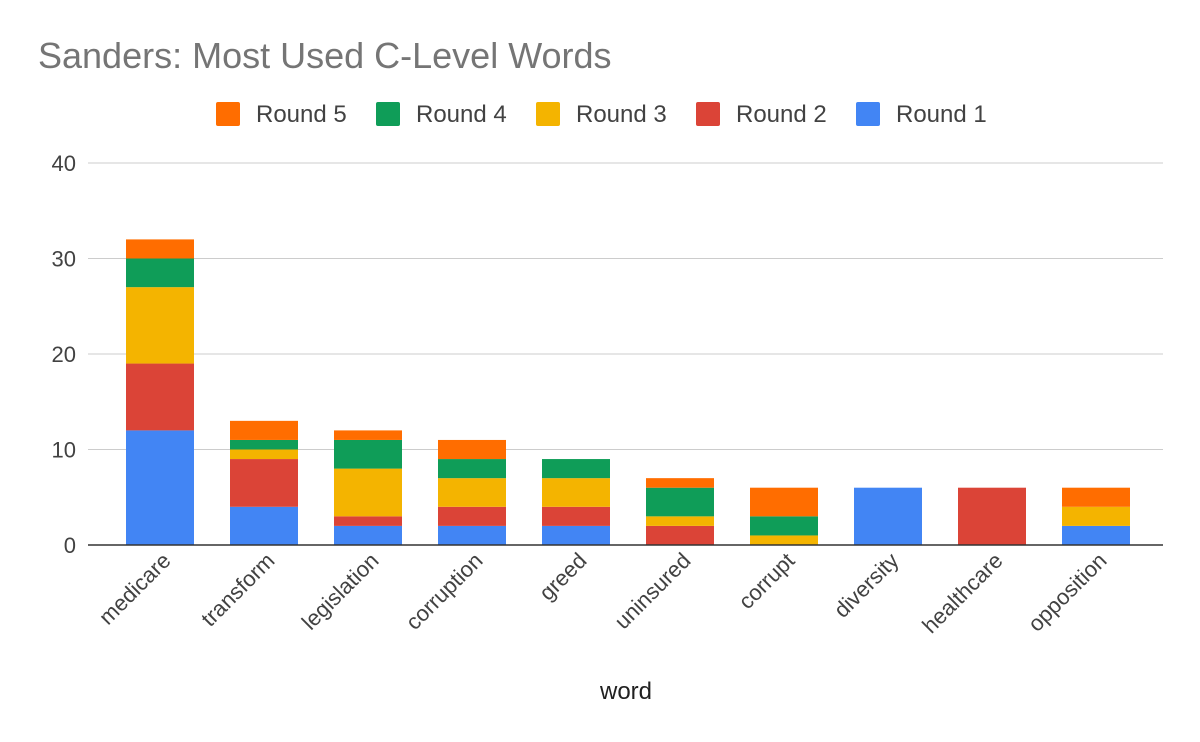 This screenshot has height=742, width=1200. I want to click on legend-item: Round 4, so click(441, 114).